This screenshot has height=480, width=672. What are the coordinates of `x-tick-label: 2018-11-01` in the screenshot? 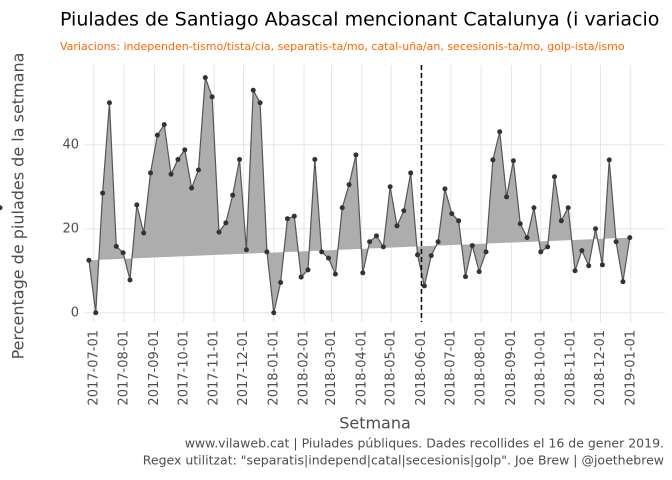 It's located at (571, 368).